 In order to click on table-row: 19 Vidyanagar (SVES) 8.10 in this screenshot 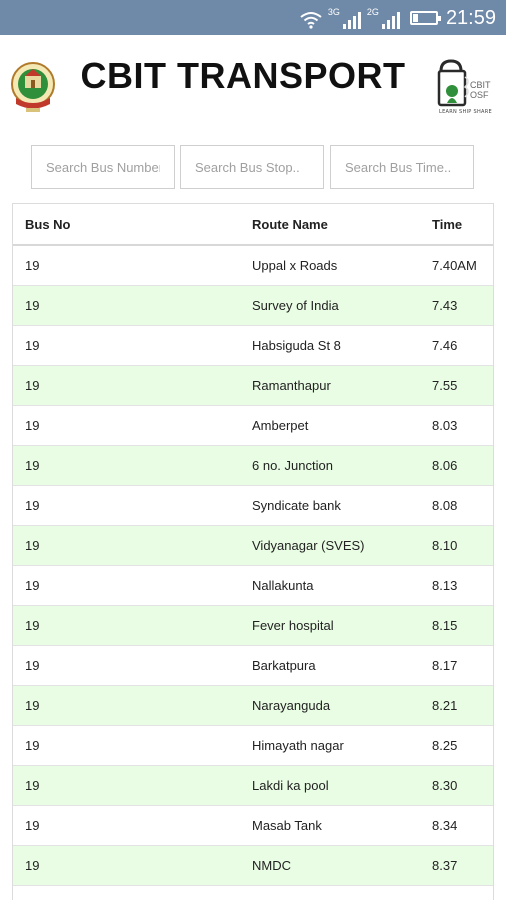, I will do `click(253, 546)`.